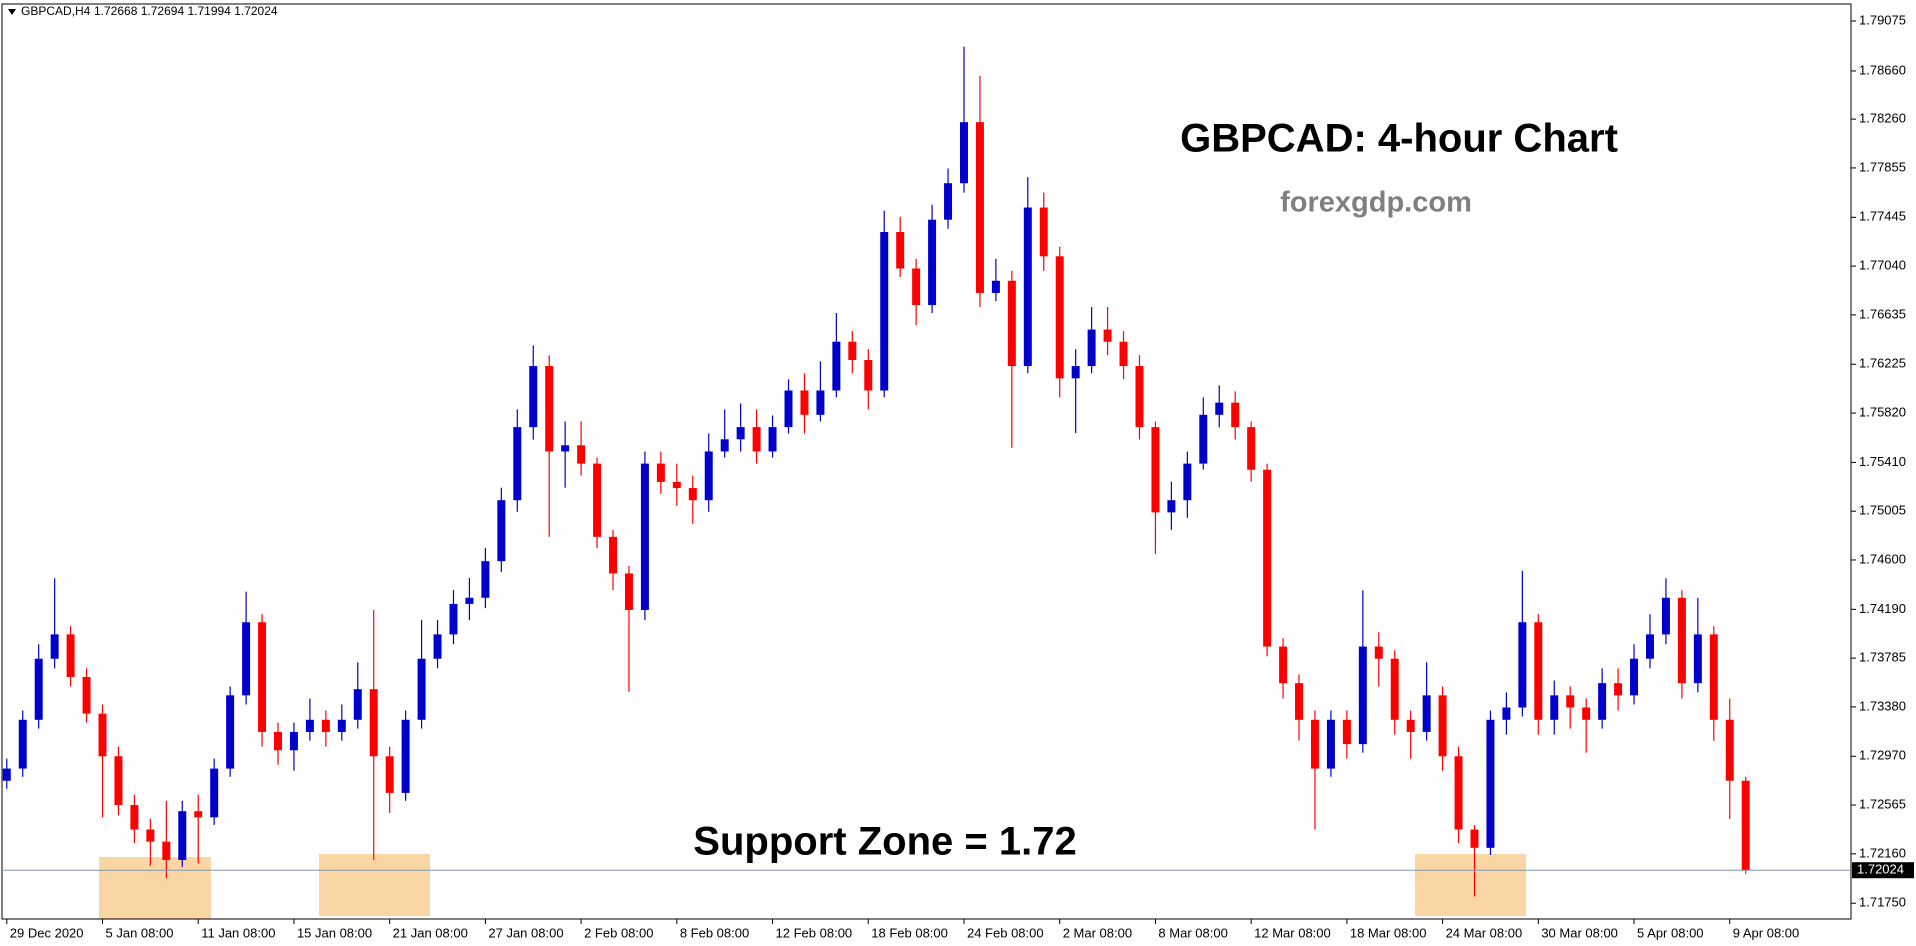  I want to click on last-price-label: 1.72024, so click(1880, 869).